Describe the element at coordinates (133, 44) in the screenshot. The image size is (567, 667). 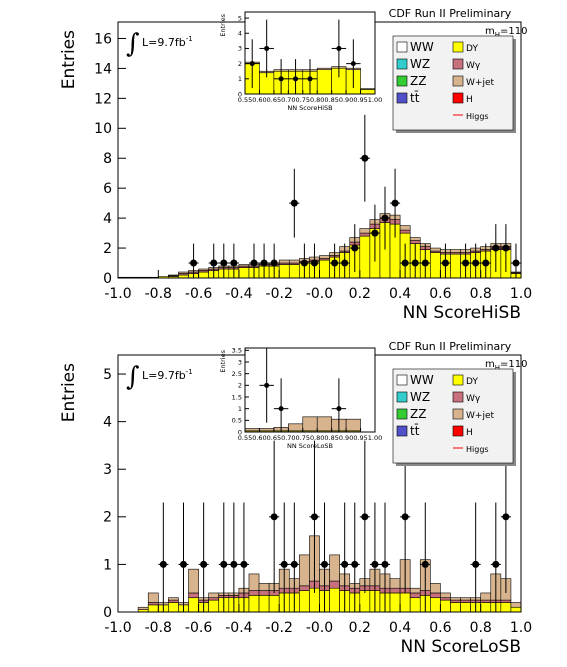
I see `integral-sign: ∫` at that location.